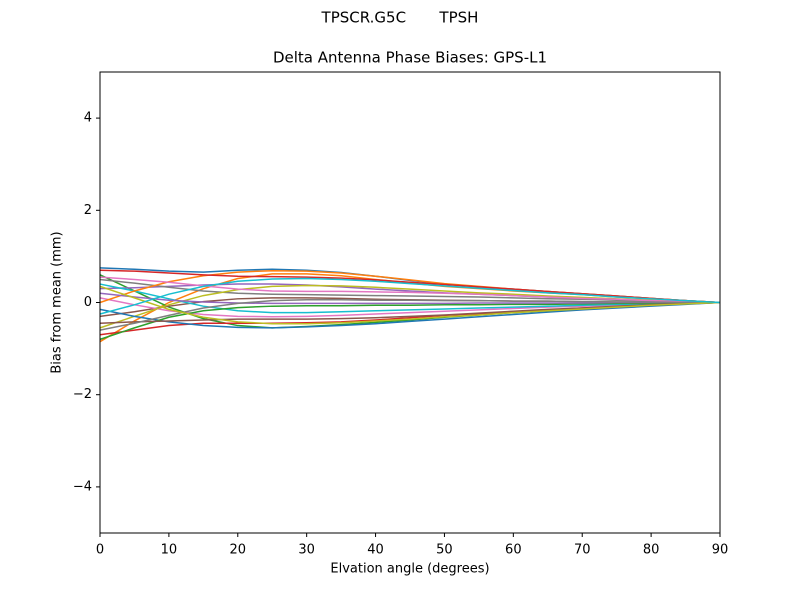 This screenshot has height=600, width=800. I want to click on x-tick-label: 0, so click(100, 550).